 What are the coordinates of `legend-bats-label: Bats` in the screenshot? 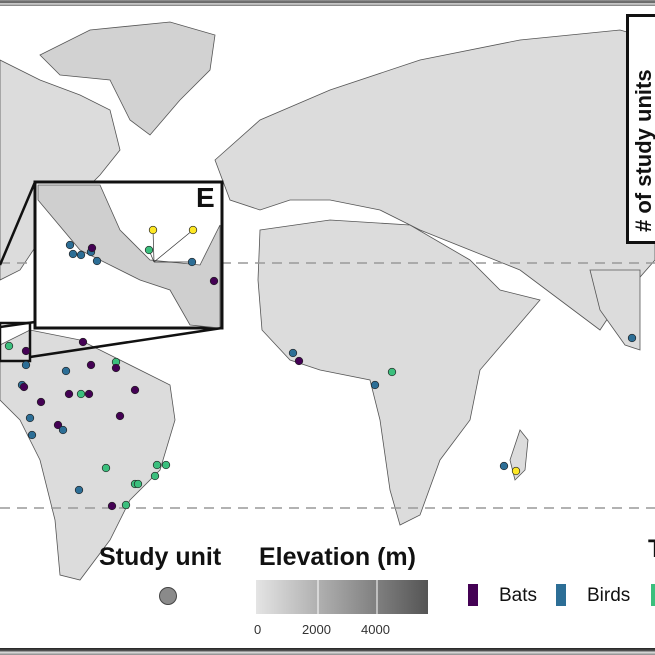 It's located at (518, 595).